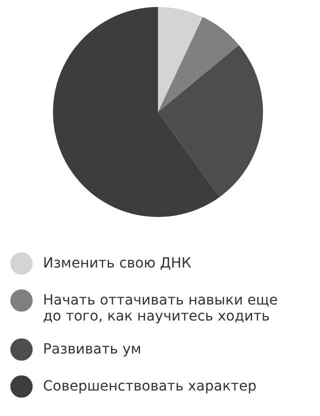 Image resolution: width=320 pixels, height=416 pixels. Describe the element at coordinates (160, 308) in the screenshot. I see `legend-label: Начать оттачивать навыки еще до того, как научитесь ходить` at that location.